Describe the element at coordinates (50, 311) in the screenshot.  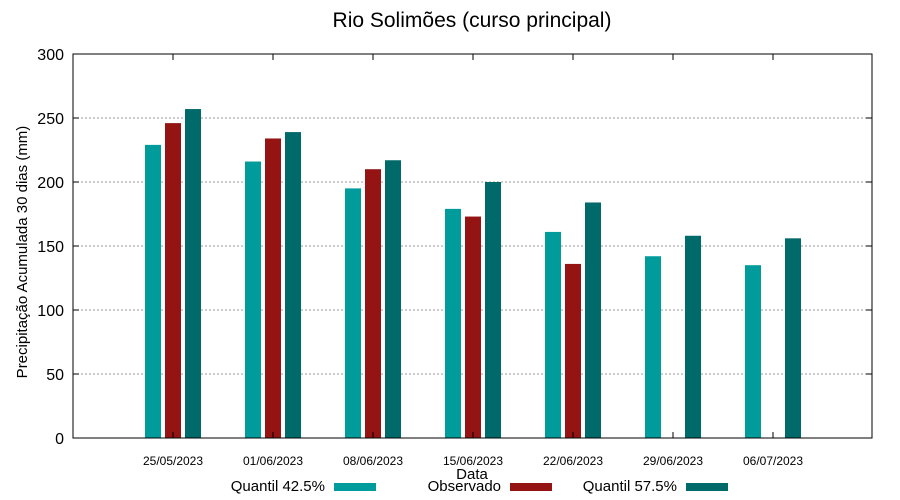
I see `y-tick-label: 100` at that location.